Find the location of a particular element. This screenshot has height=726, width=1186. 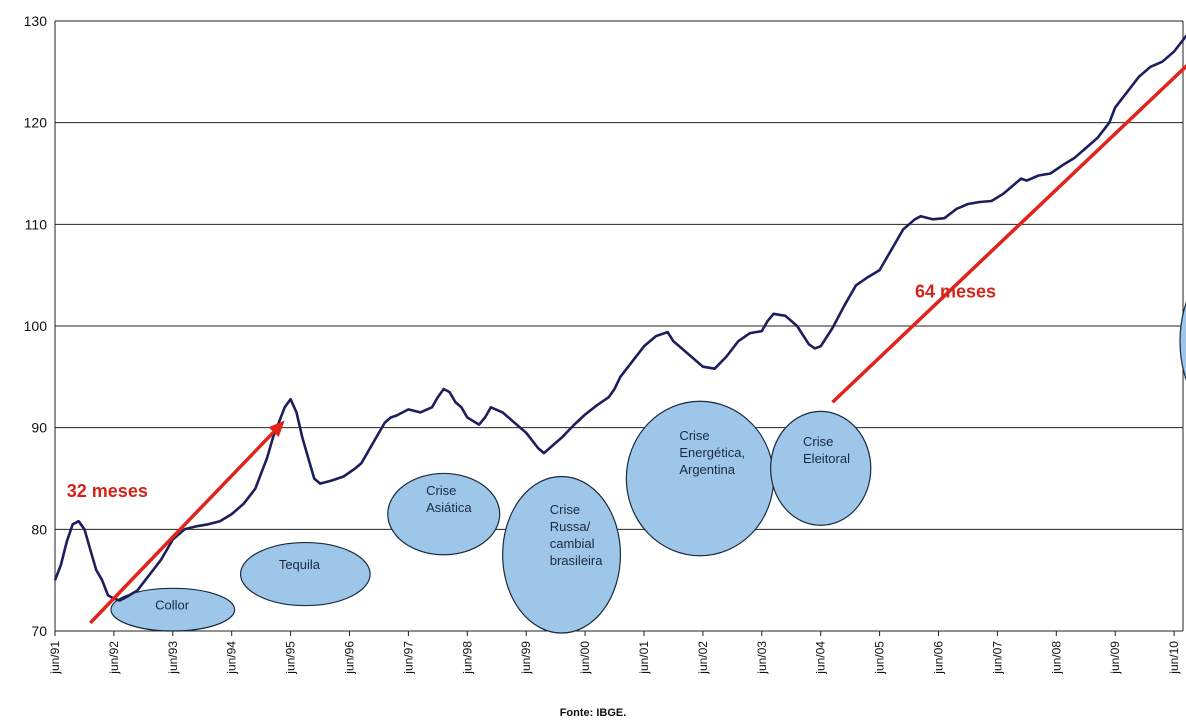

x-tick-label: jun/03 is located at coordinates (762, 658).